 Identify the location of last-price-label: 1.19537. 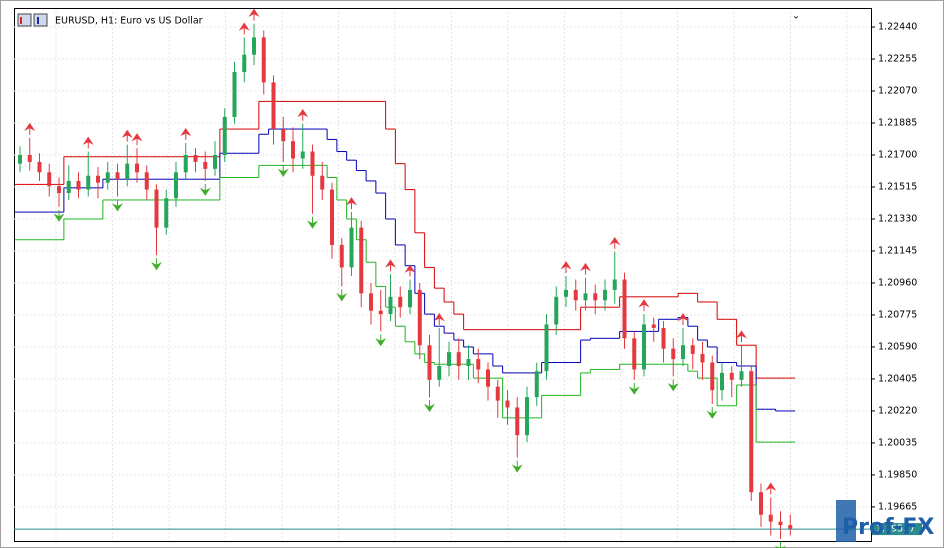
(895, 529).